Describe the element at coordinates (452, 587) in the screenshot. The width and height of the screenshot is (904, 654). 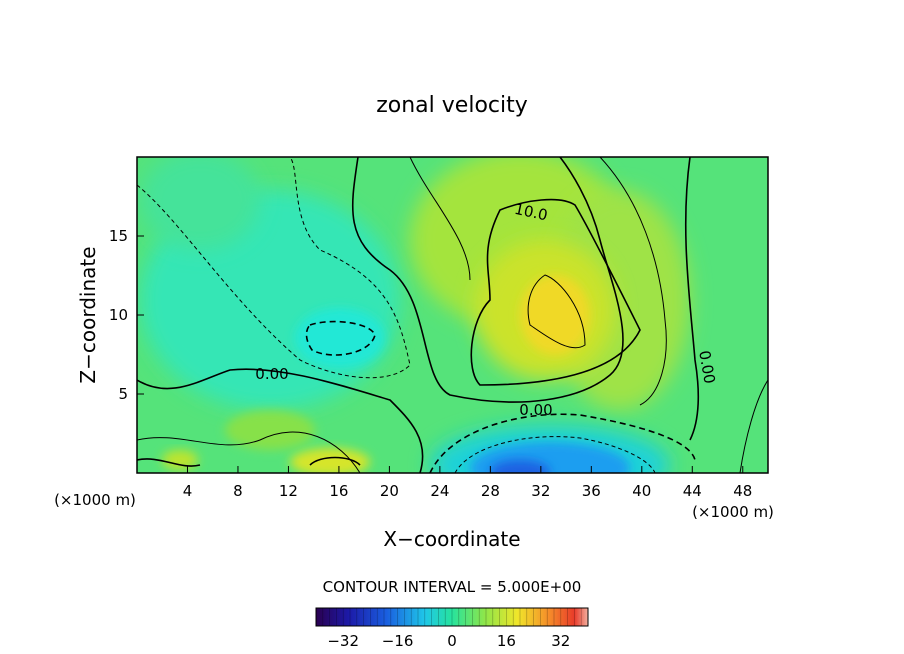
I see `contour-interval-text: CONTOUR INTERVAL = 5.000E+00` at that location.